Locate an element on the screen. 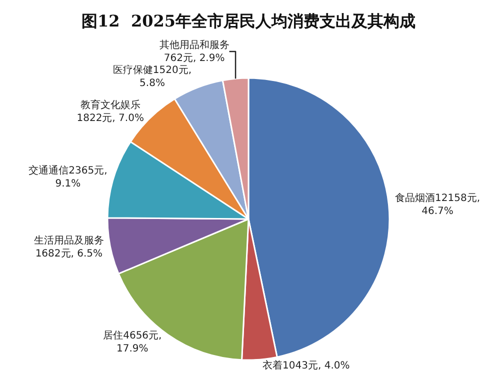  chart-title: 图12 2025年全市居民人均消费支出及其构成 is located at coordinates (249, 20).